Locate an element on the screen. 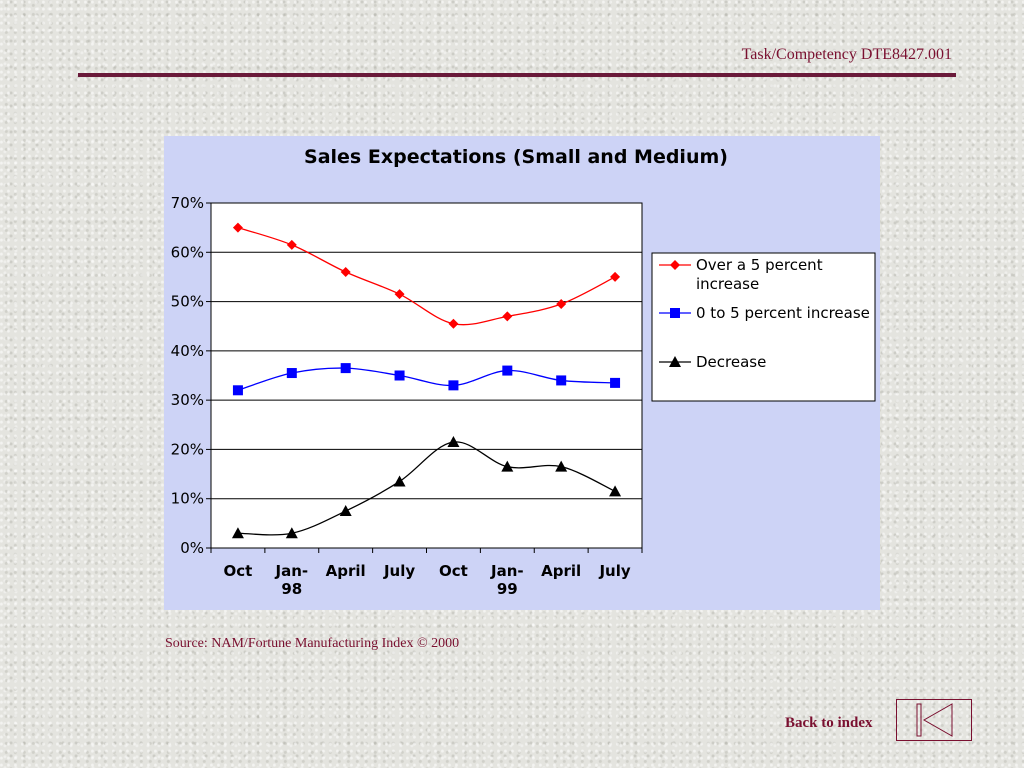 The image size is (1024, 768). legend-label-line: Over a 5 percent is located at coordinates (759, 265).